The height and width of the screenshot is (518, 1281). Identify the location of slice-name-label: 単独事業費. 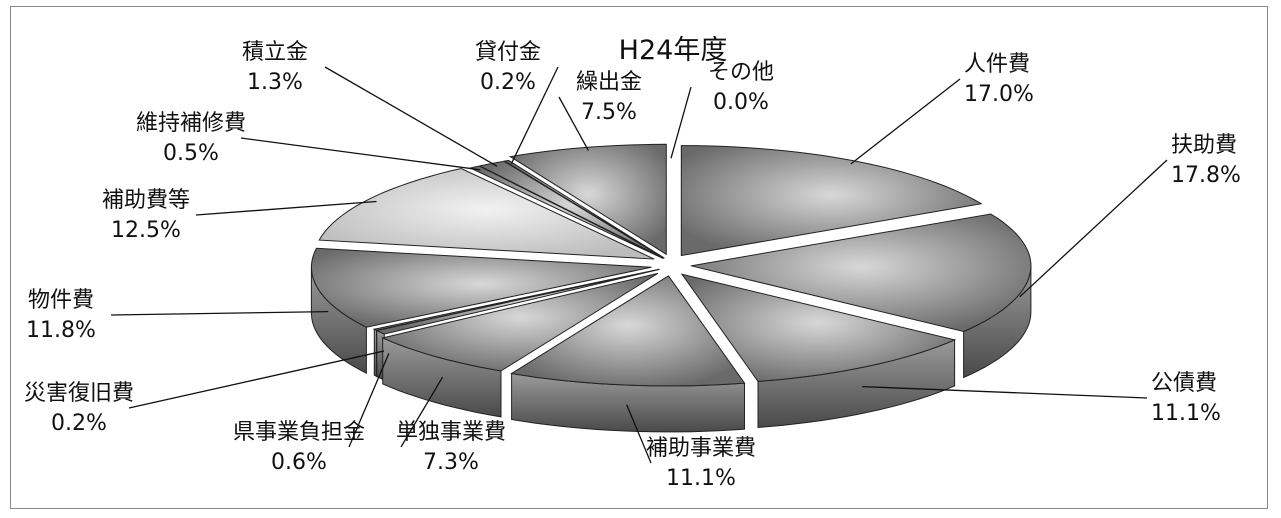
(451, 432).